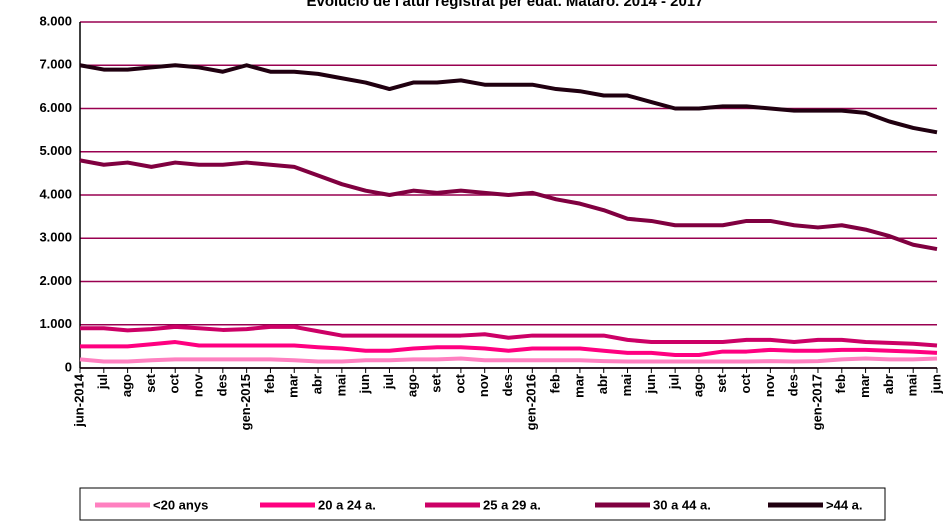 This screenshot has width=944, height=521. Describe the element at coordinates (68, 366) in the screenshot. I see `y-tick-label: 0` at that location.